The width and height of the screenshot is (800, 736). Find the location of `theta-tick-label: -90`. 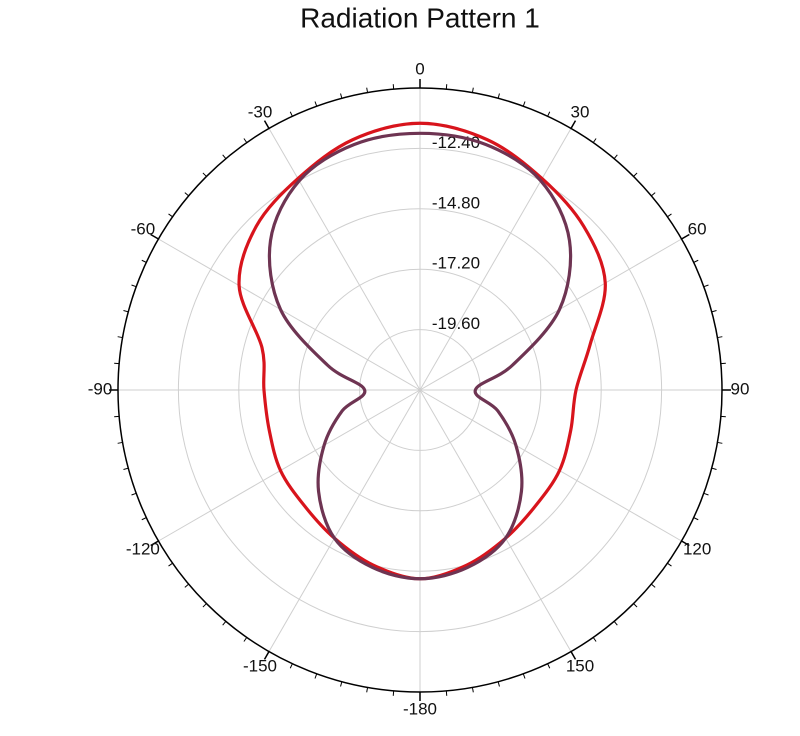

theta-tick-label: -90 is located at coordinates (100, 388).